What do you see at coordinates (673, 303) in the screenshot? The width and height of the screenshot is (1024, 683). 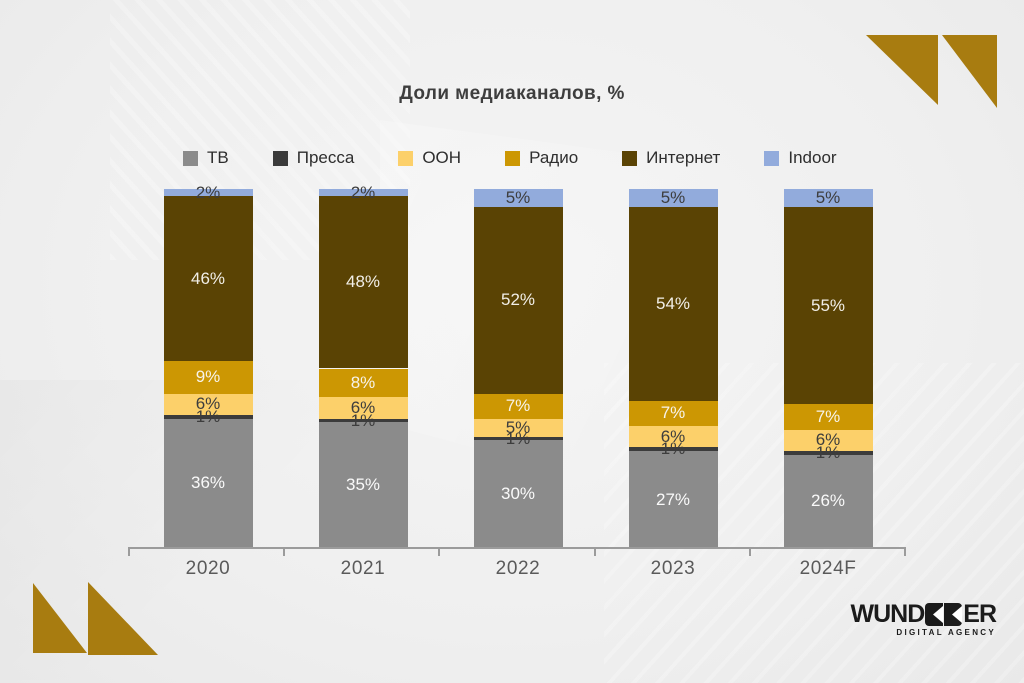 I see `bar-segment-internet-2023` at bounding box center [673, 303].